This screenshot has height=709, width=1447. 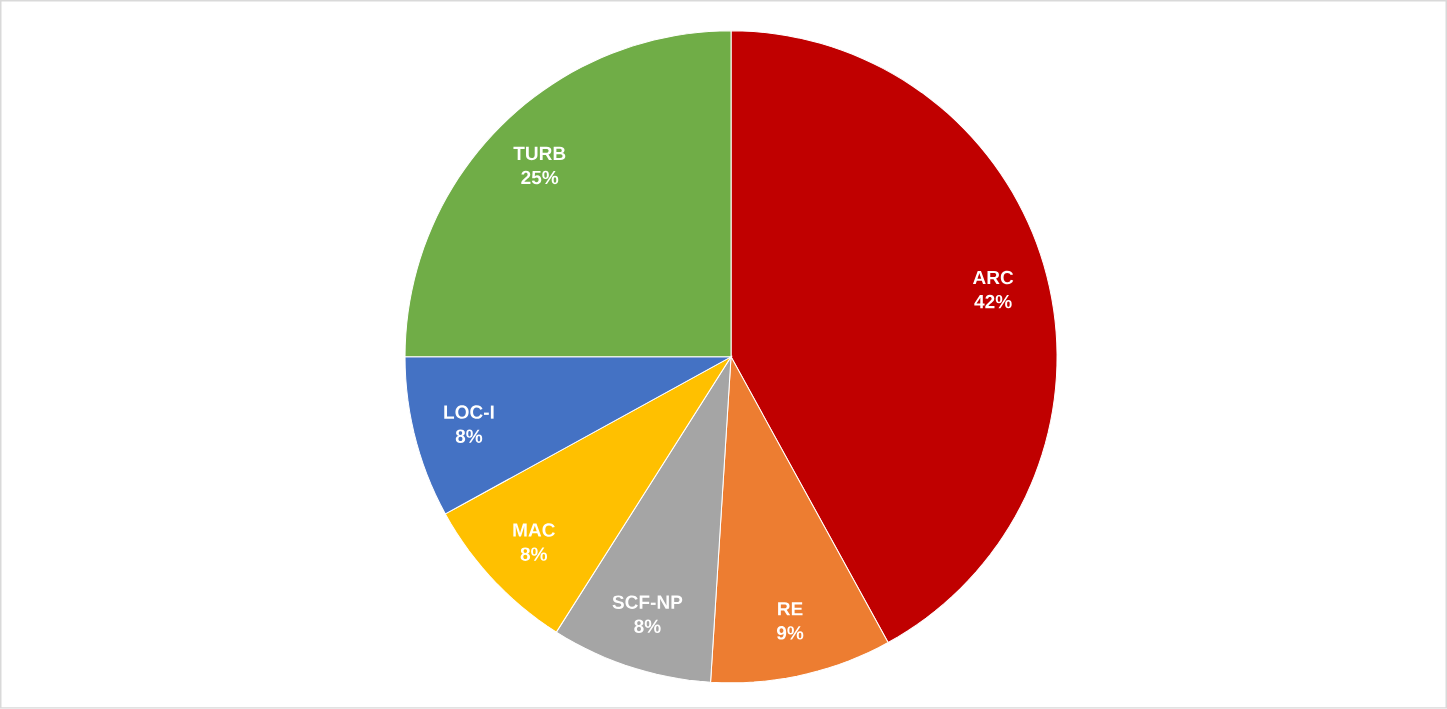 I want to click on slice-label: TURB, so click(x=539, y=153).